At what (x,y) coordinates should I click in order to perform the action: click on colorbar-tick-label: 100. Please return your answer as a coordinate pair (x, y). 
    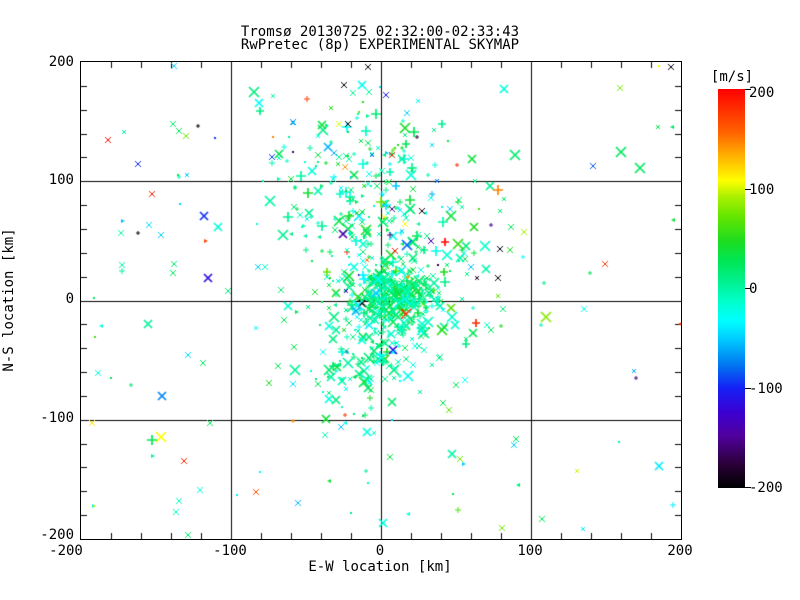
    Looking at the image, I should click on (762, 190).